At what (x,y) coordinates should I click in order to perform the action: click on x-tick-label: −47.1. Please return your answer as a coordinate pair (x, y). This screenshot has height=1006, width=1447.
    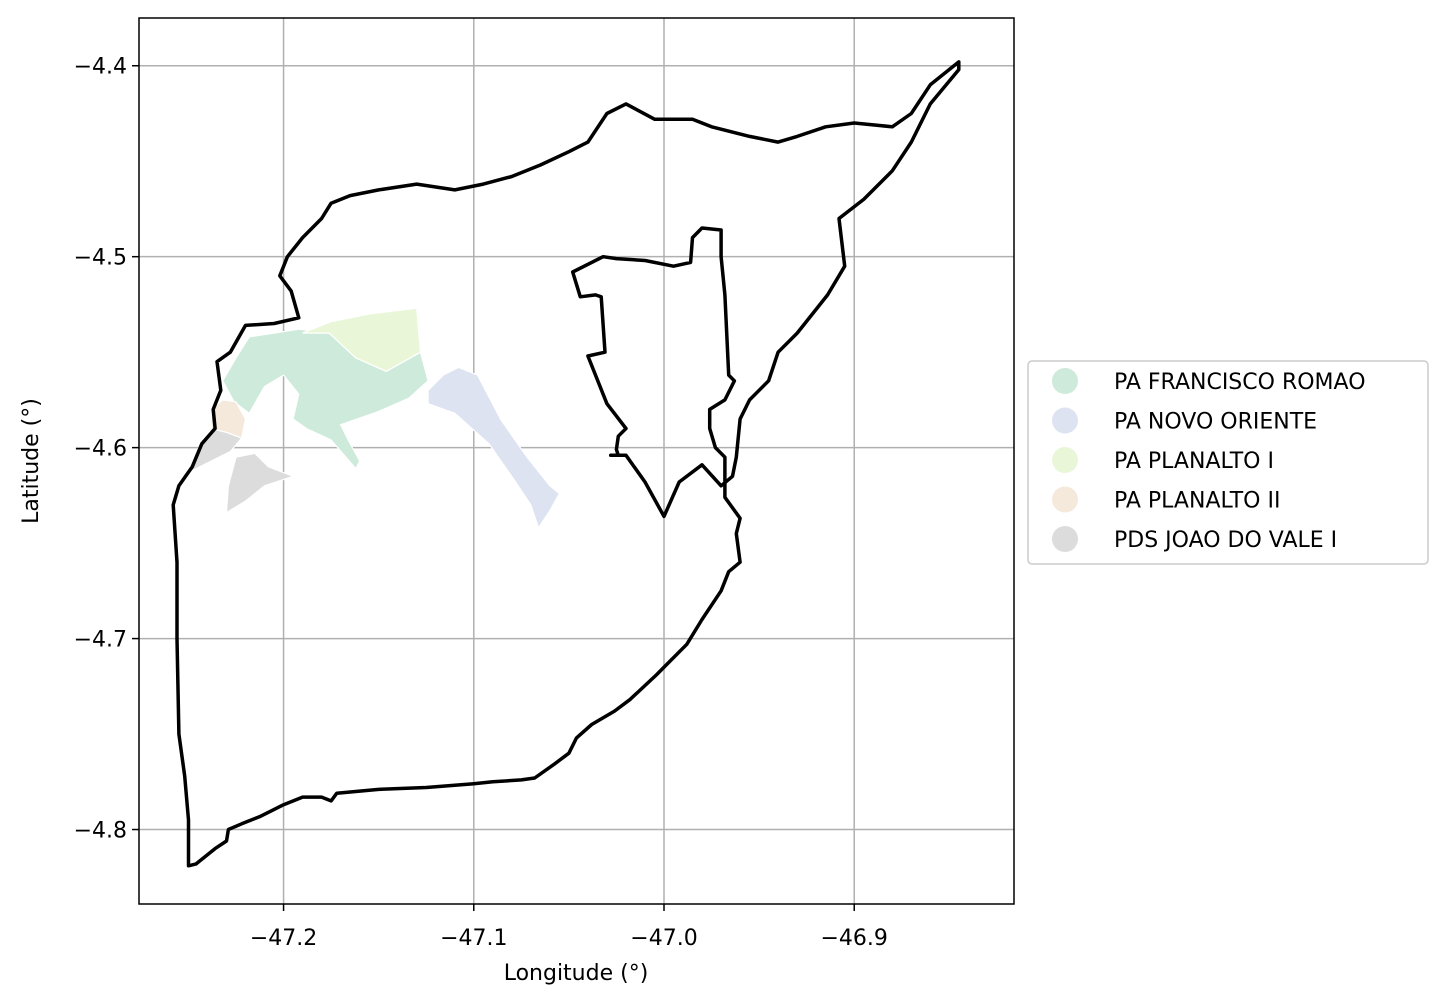
    Looking at the image, I should click on (473, 938).